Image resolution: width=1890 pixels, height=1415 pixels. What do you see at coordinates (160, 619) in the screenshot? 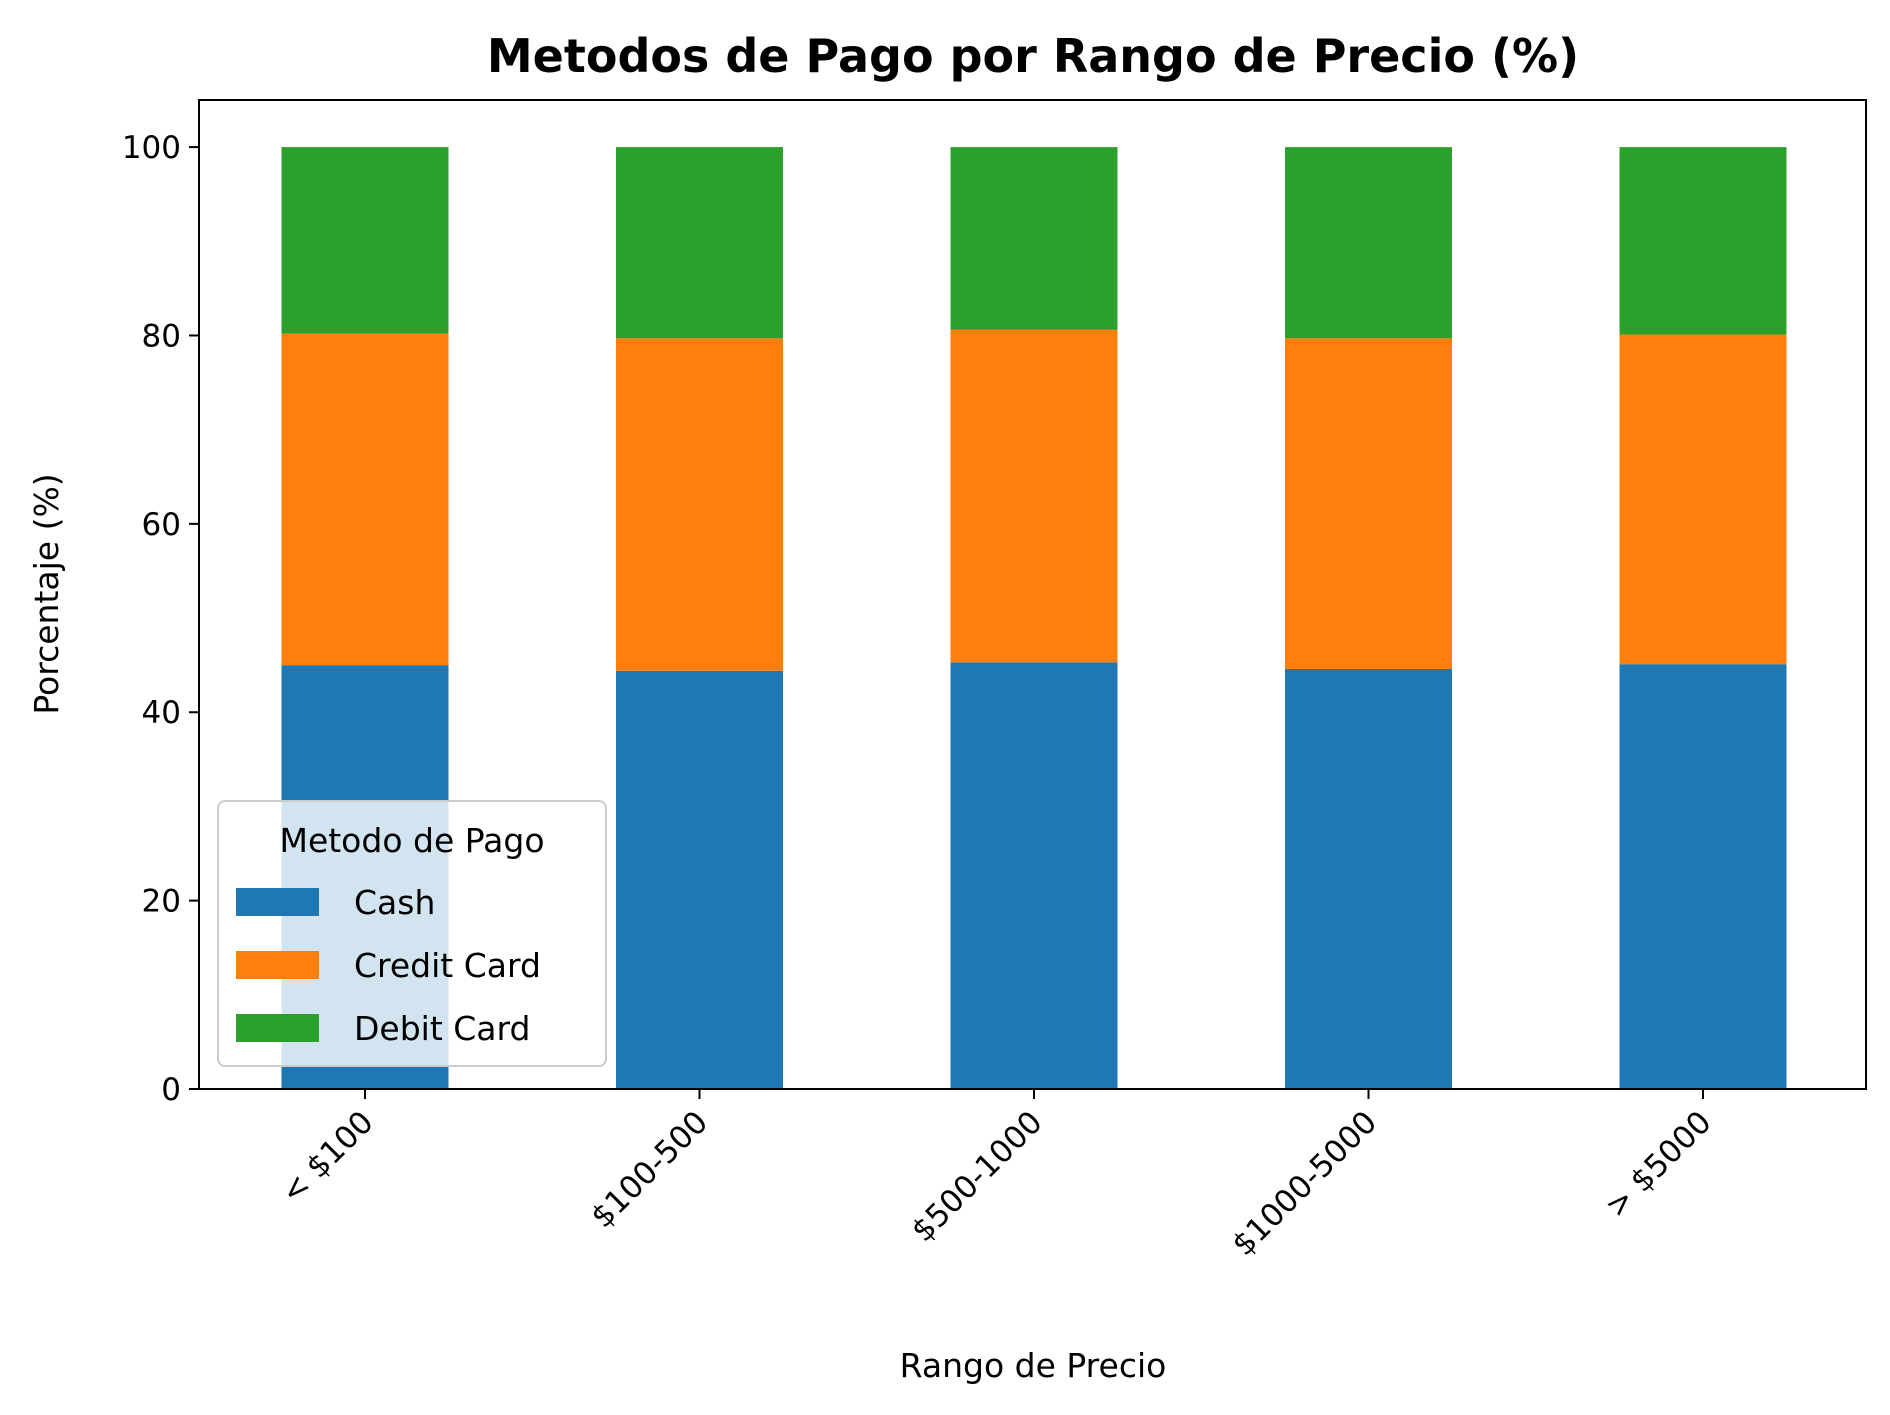
I see `y-axis: 0 20 40 60 80 100` at bounding box center [160, 619].